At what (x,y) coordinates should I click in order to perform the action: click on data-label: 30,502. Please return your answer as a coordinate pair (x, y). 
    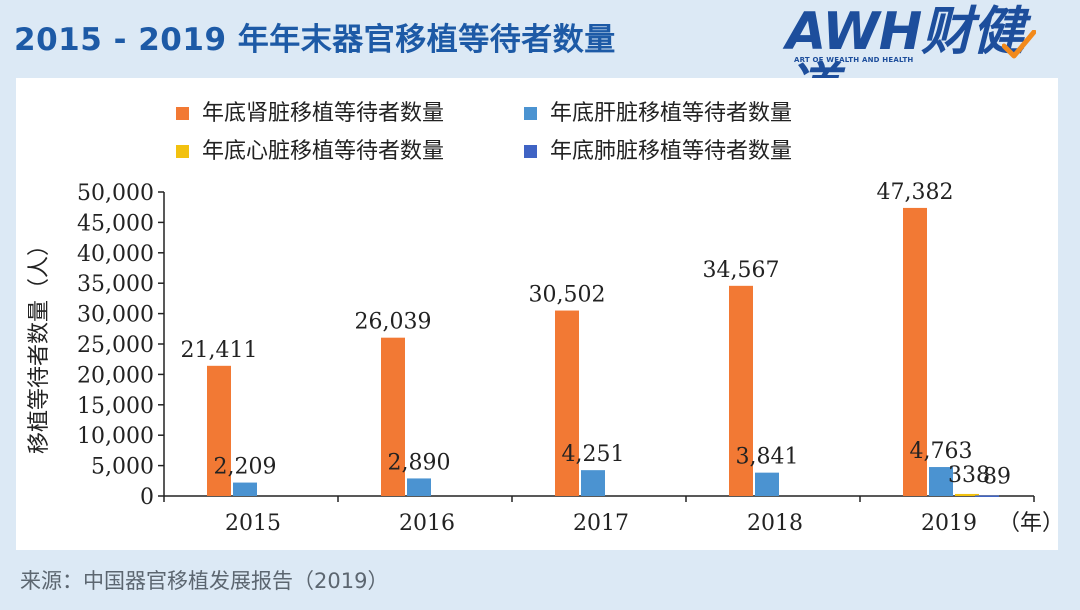
    Looking at the image, I should click on (567, 295).